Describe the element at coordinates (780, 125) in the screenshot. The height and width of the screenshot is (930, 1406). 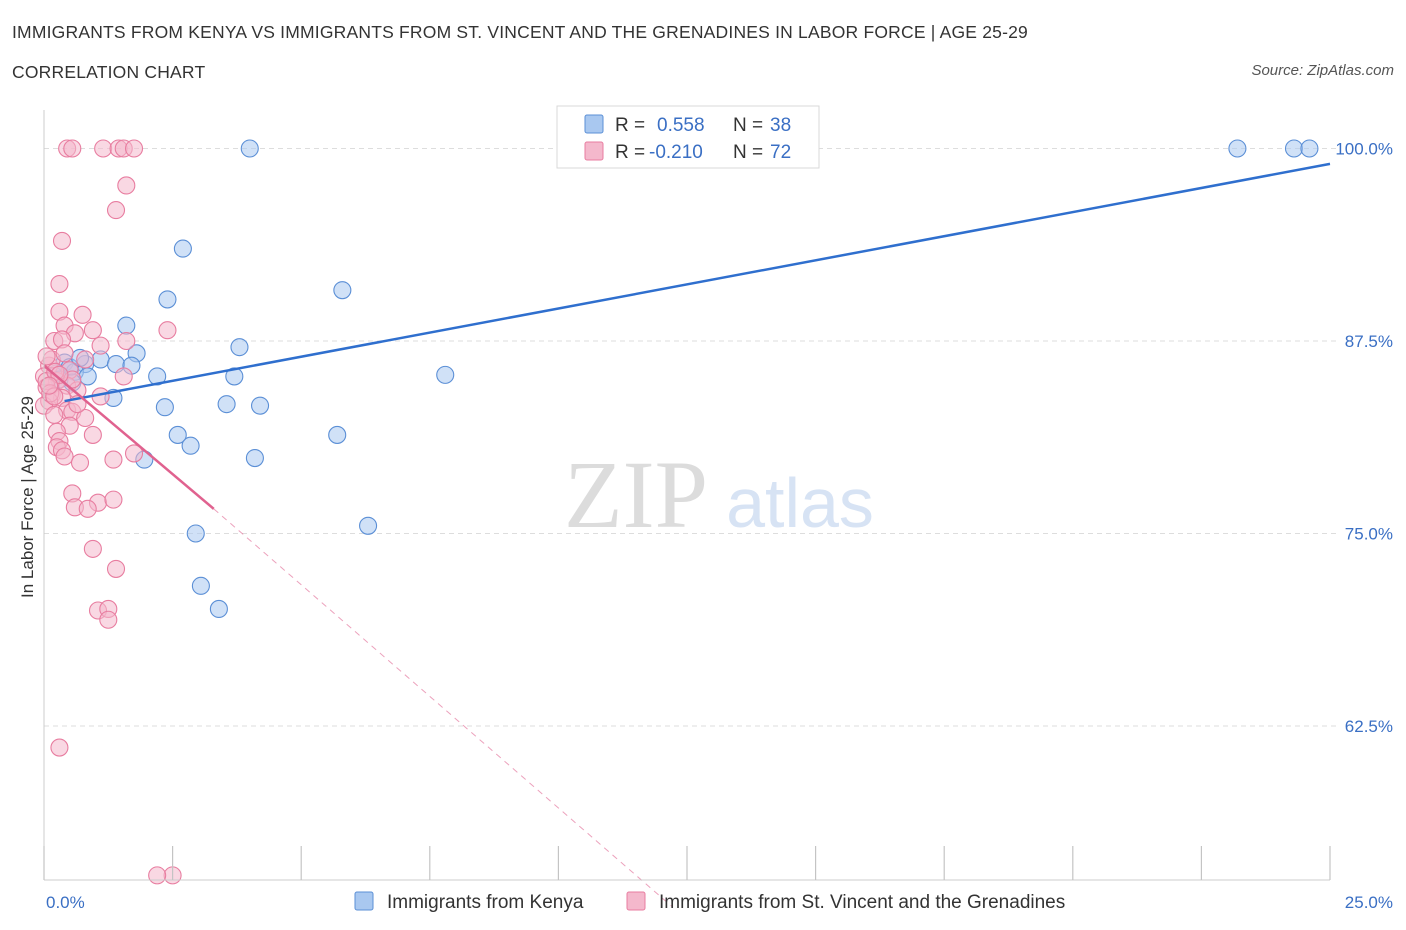
I see `legend-top-n-value-kenya: 38` at that location.